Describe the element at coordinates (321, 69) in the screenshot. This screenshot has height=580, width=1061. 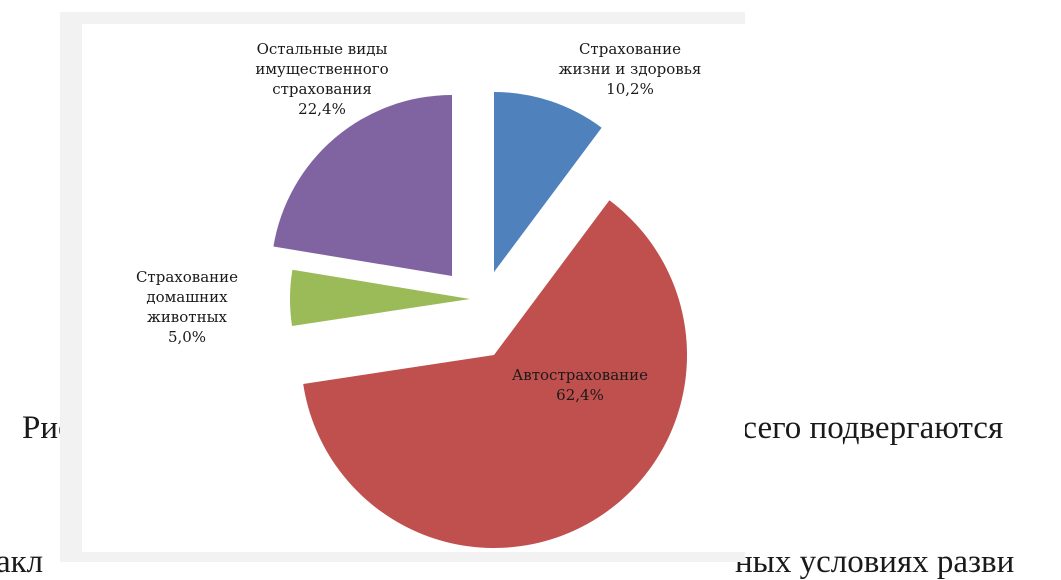
I see `pie-slice-label-line: имущественного` at that location.